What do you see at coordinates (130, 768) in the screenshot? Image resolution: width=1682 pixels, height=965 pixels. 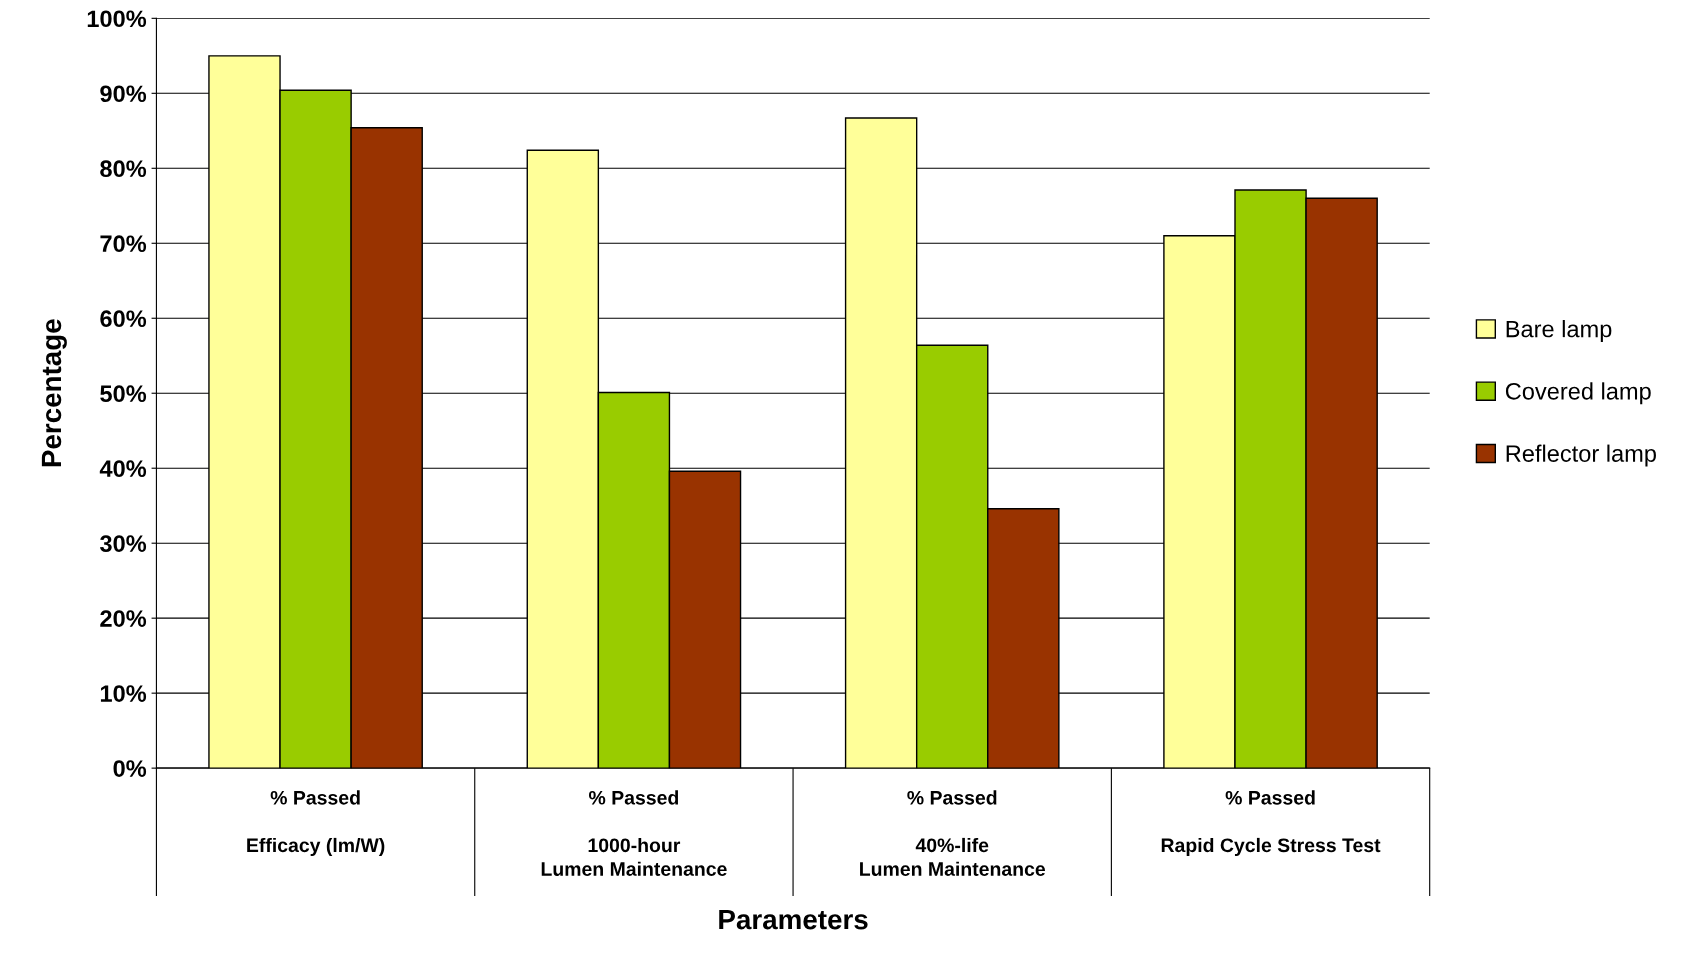 I see `y-tick-label: 0%` at bounding box center [130, 768].